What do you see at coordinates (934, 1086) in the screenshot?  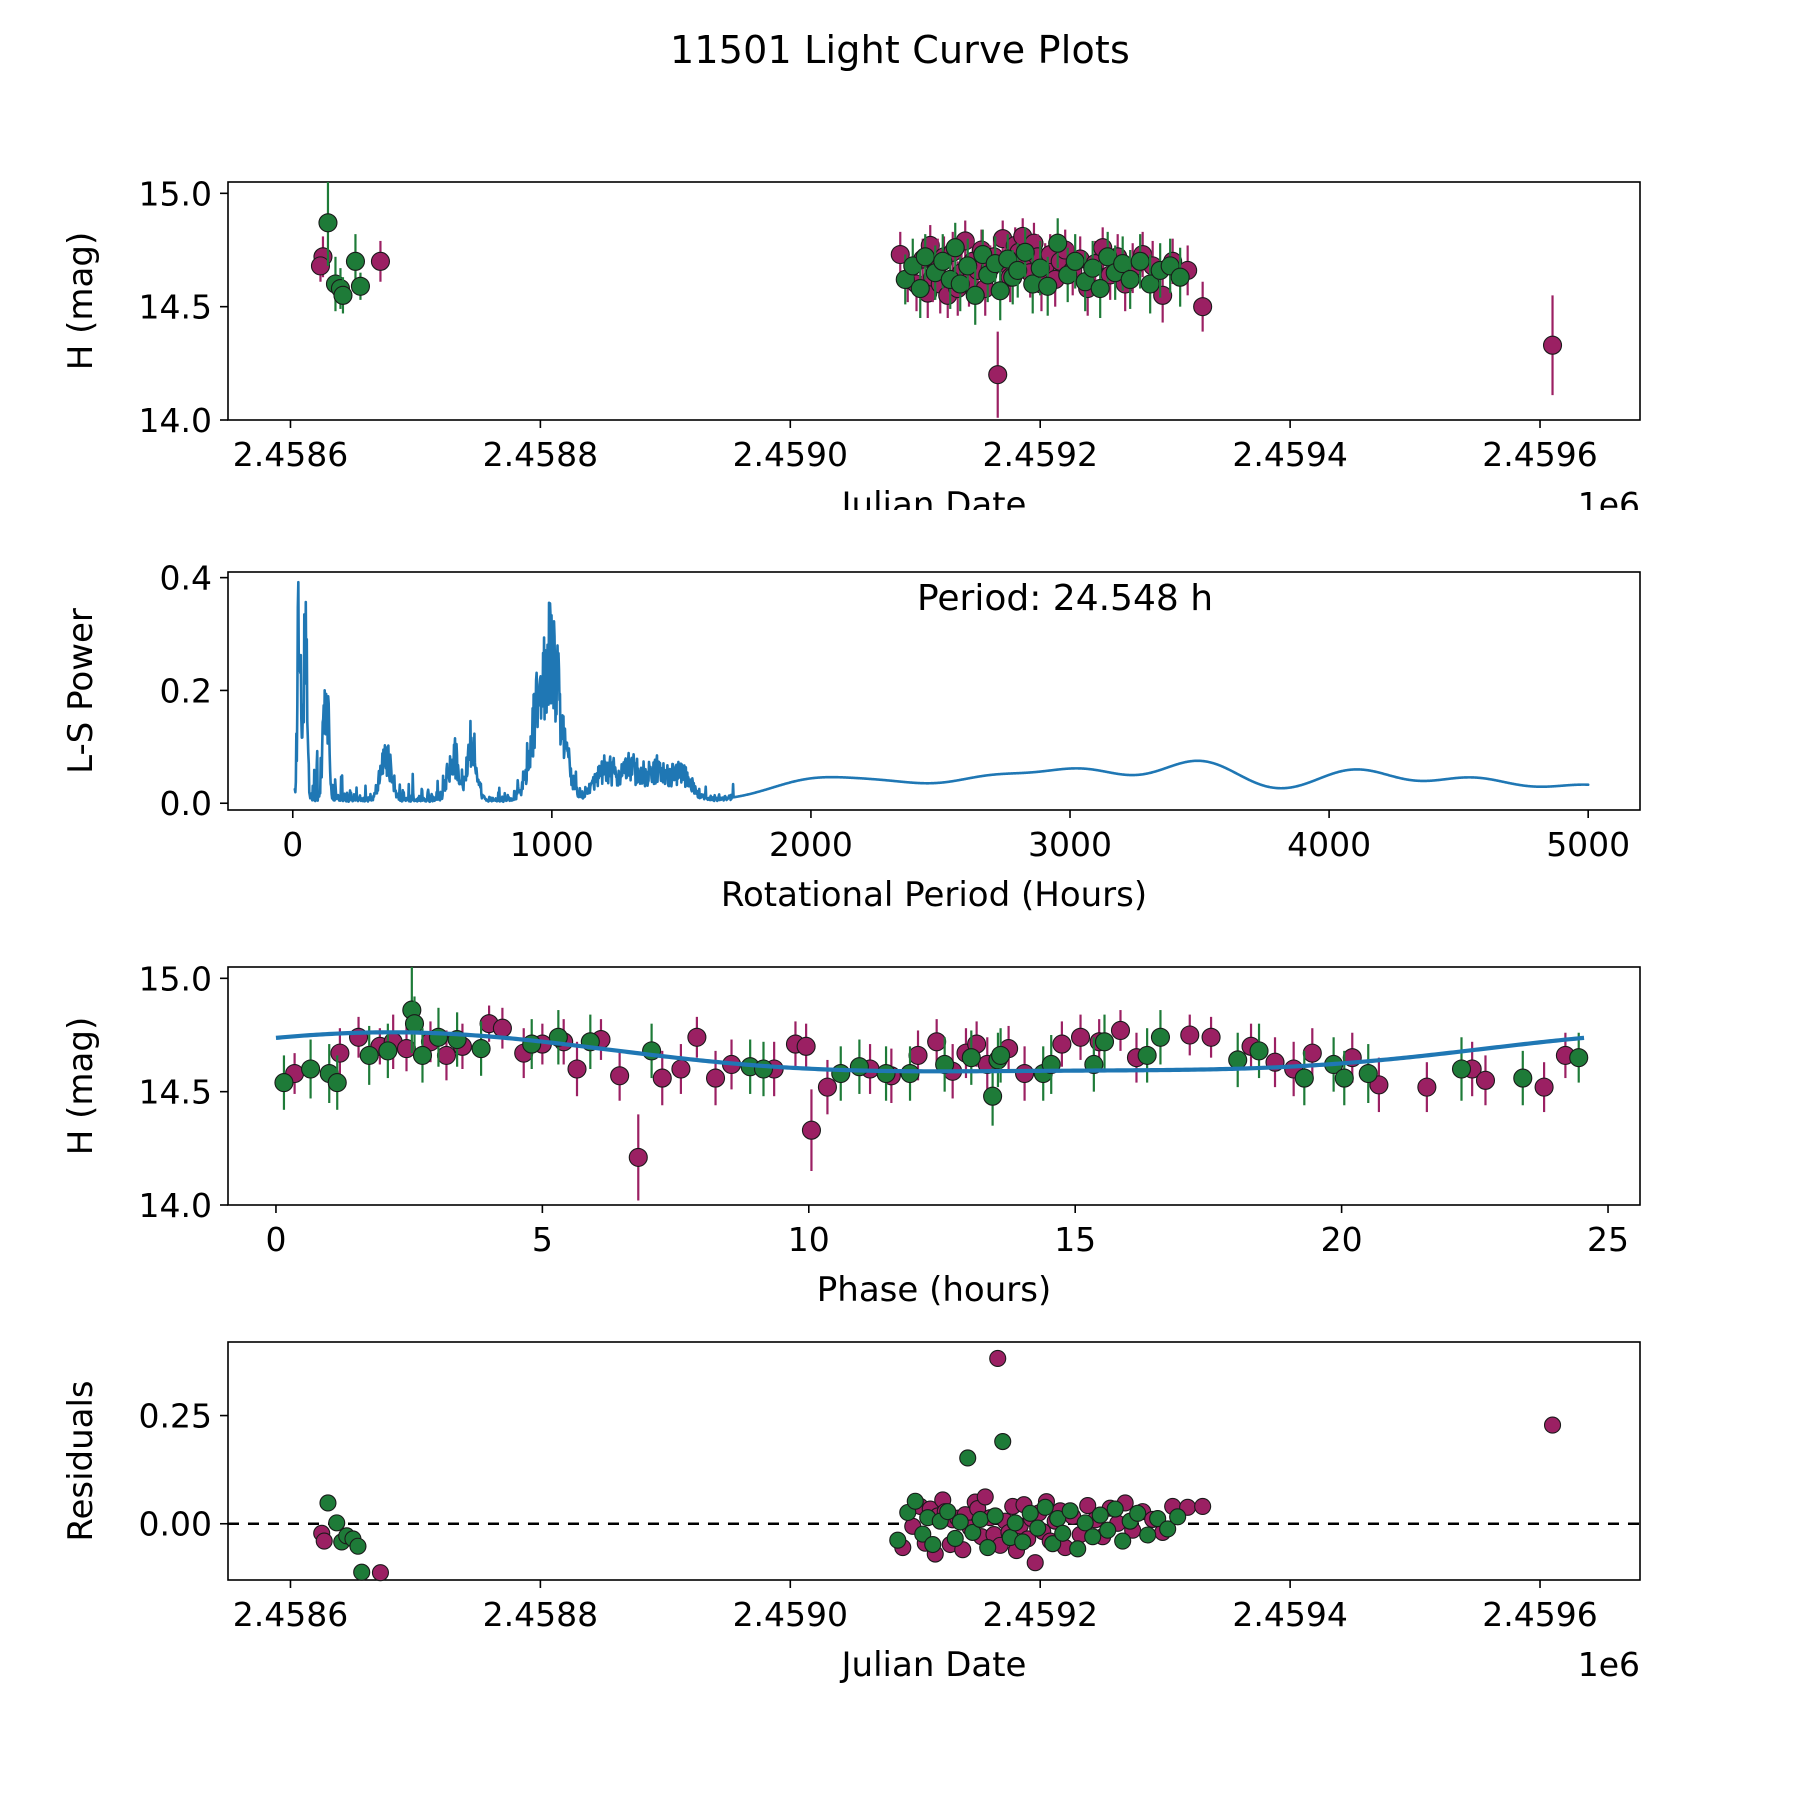 I see `phase-frame` at bounding box center [934, 1086].